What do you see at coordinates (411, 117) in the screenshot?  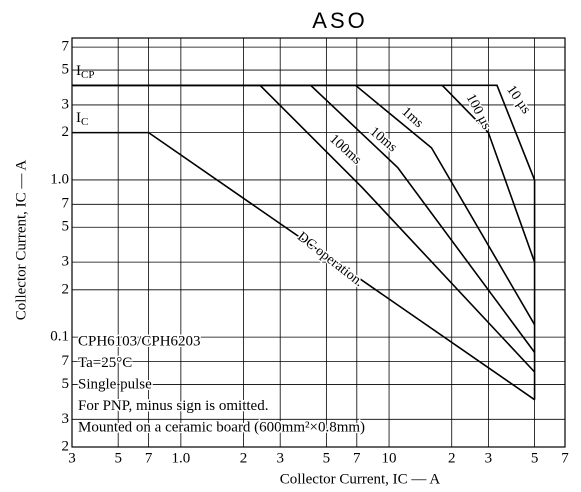 I see `curve-label: 1ms` at bounding box center [411, 117].